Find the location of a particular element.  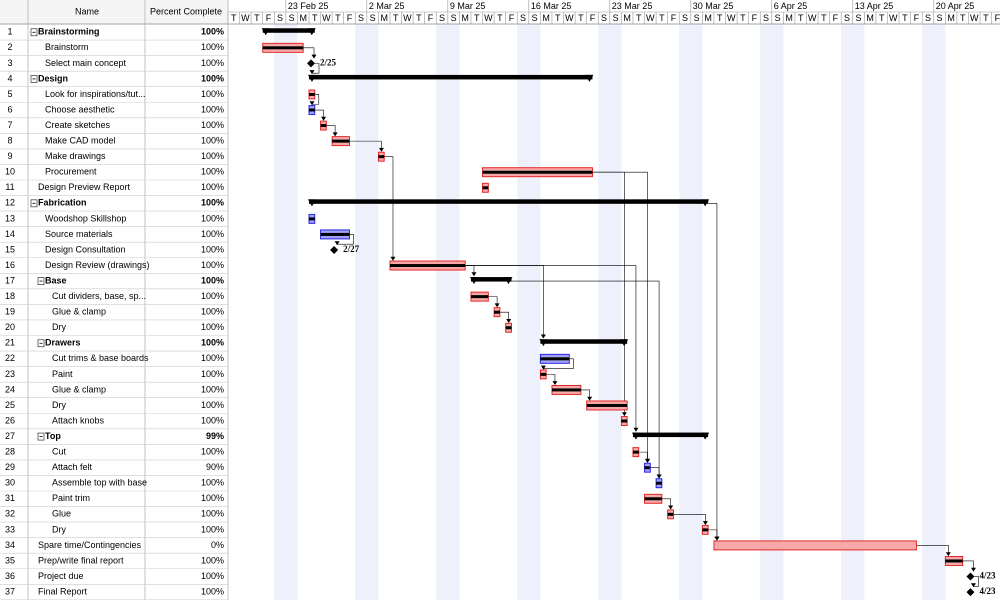

task-name: Brainstorm is located at coordinates (67, 47).